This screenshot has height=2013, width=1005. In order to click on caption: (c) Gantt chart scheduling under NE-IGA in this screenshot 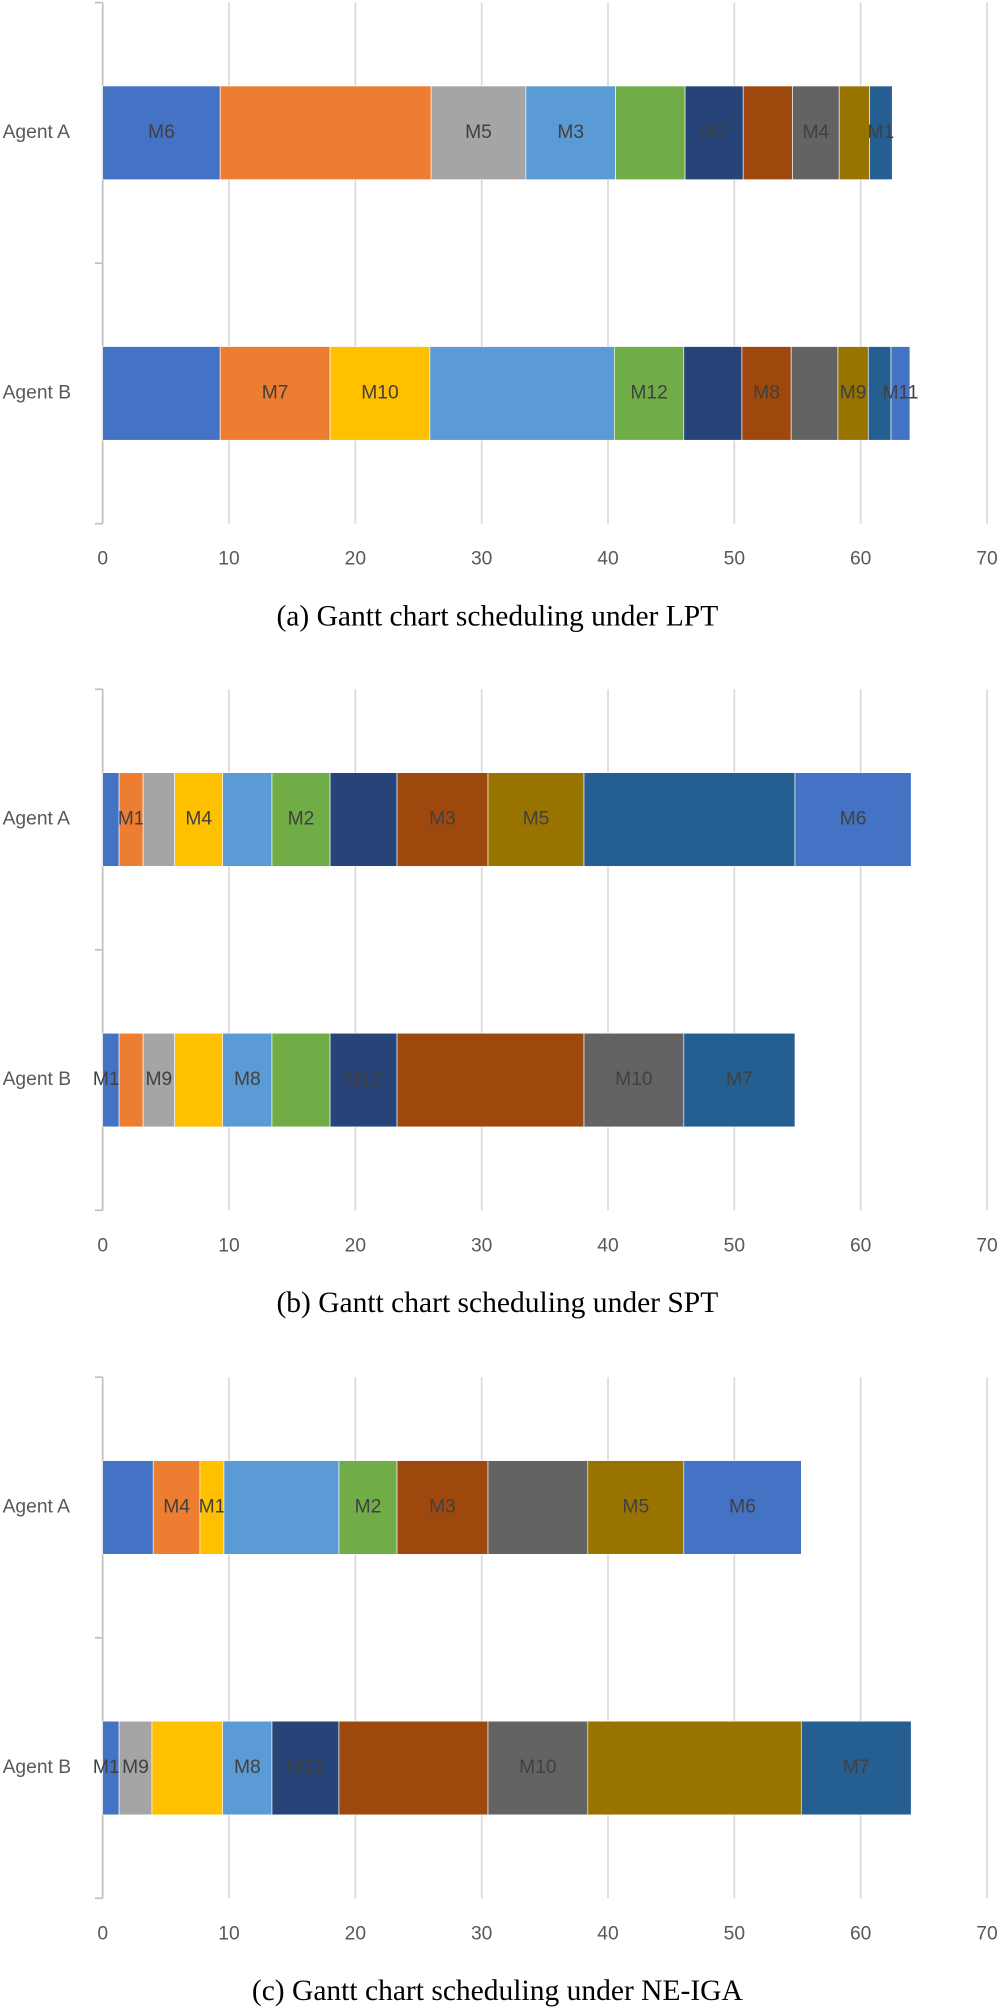, I will do `click(498, 1991)`.